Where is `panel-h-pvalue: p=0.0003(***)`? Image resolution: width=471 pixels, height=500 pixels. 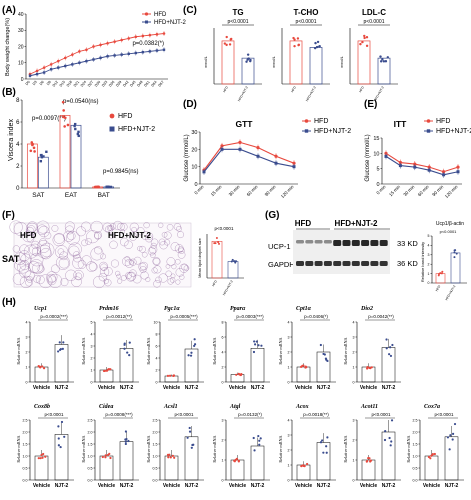 panel-h-pvalue: p=0.0003(***) is located at coordinates (250, 316).